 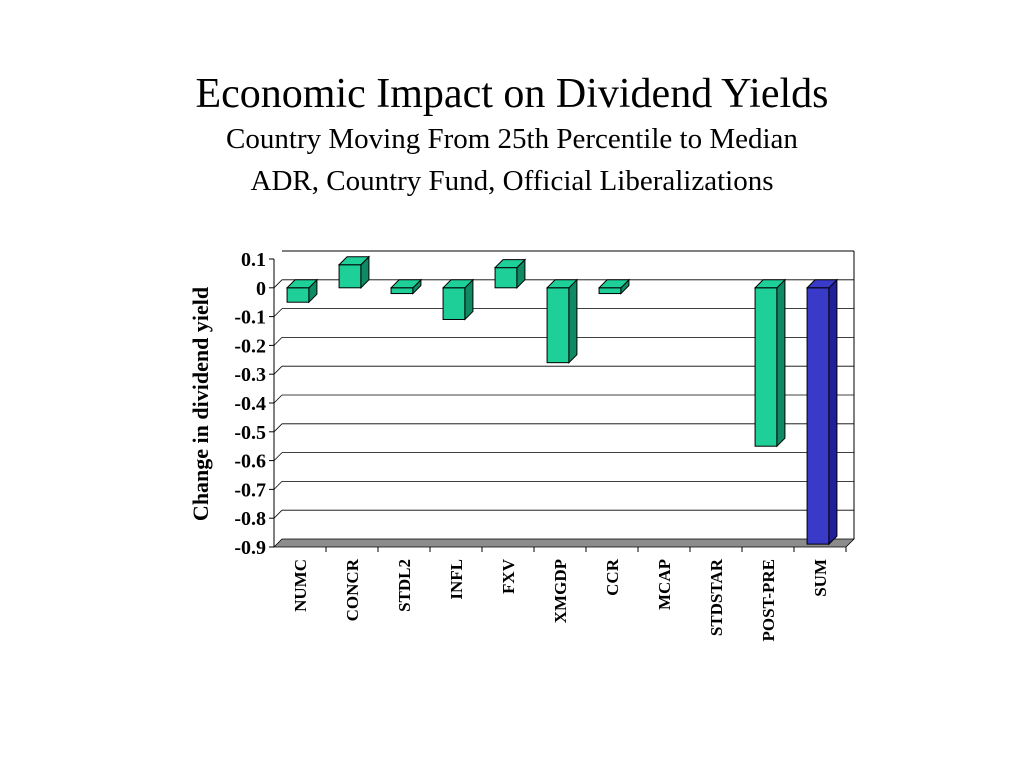 What do you see at coordinates (716, 597) in the screenshot?
I see `x-category-label: STDSTAR` at bounding box center [716, 597].